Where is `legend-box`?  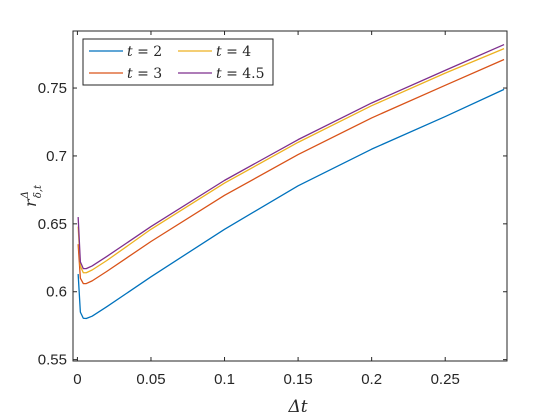 legend-box is located at coordinates (178, 62).